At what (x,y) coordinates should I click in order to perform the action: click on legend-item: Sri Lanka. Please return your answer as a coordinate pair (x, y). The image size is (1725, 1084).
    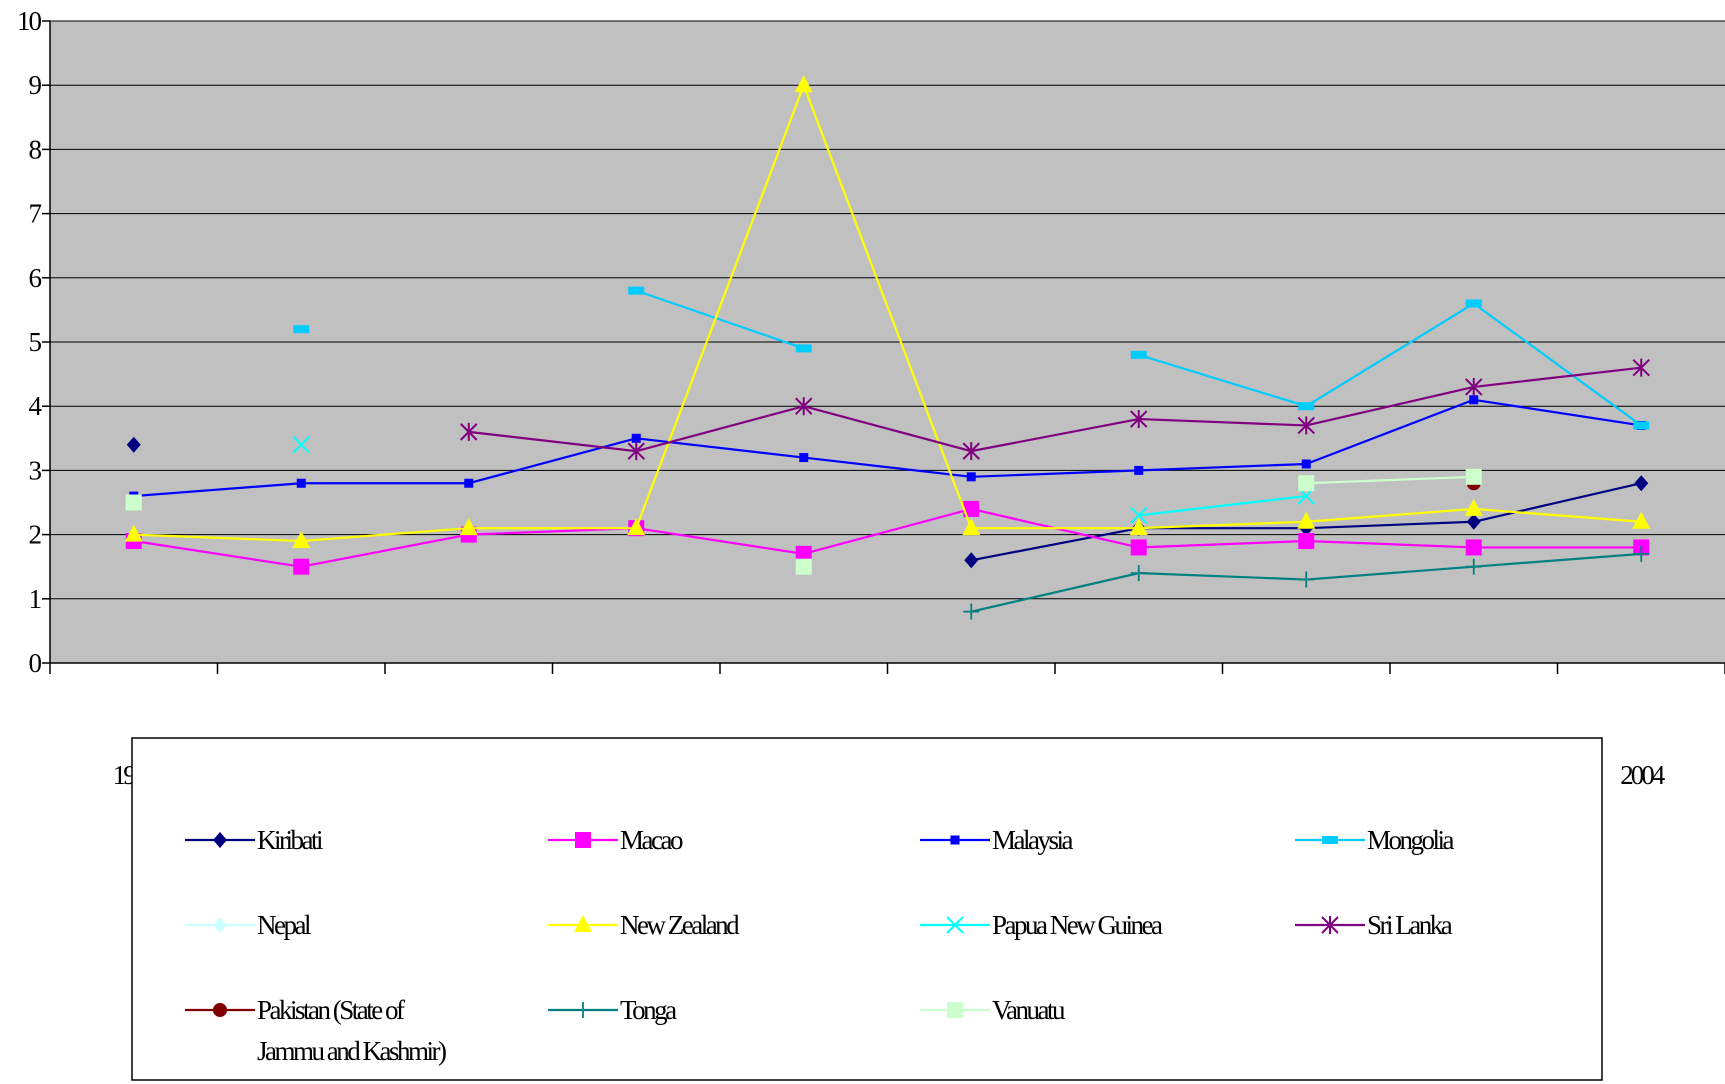
    Looking at the image, I should click on (1375, 925).